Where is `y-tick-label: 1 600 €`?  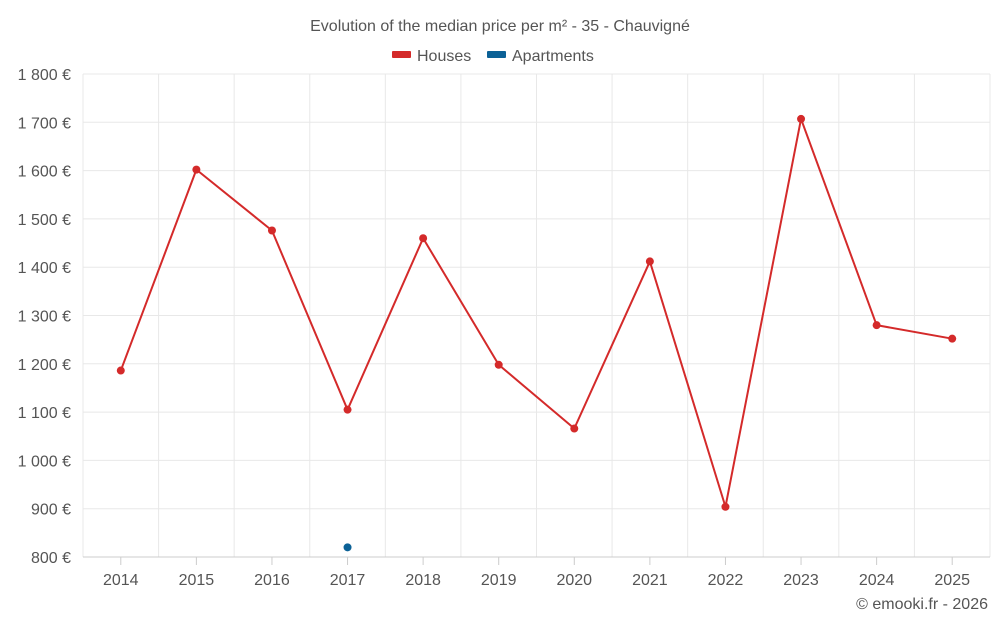
y-tick-label: 1 600 € is located at coordinates (44, 172).